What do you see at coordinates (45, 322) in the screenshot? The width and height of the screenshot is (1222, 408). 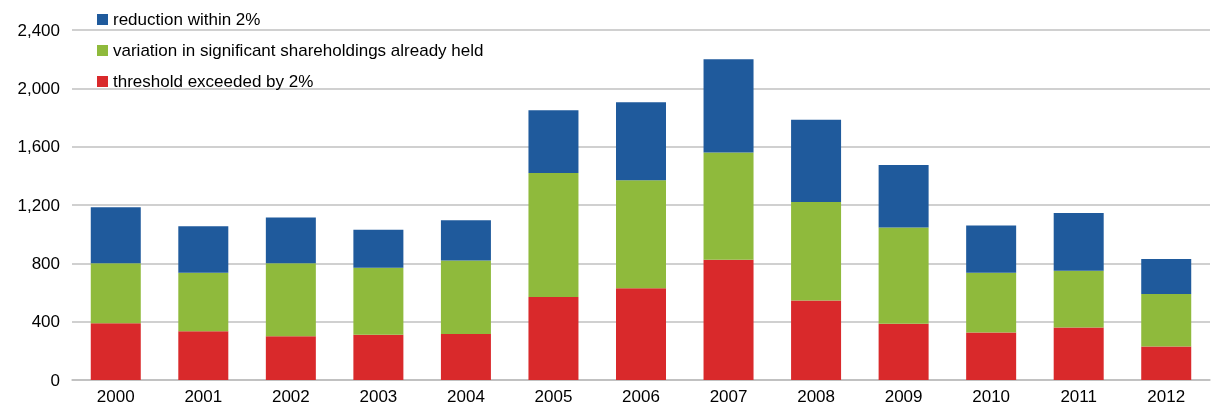 I see `y-tick-label: 400` at bounding box center [45, 322].